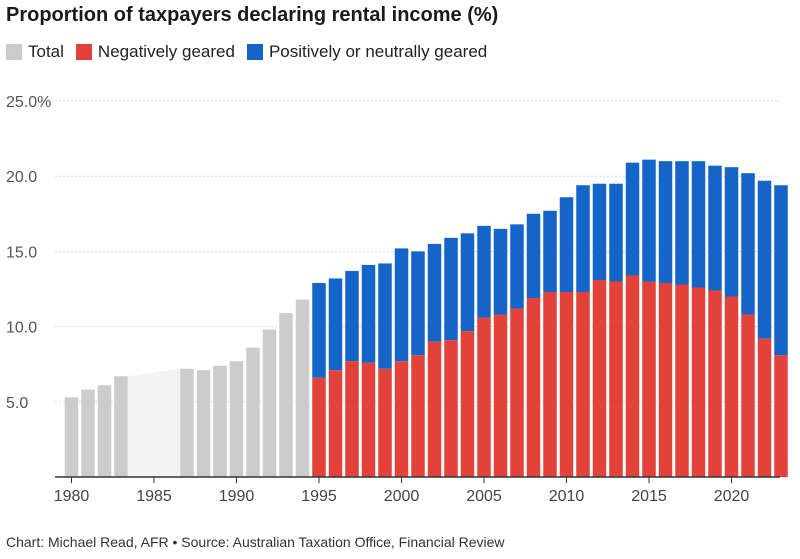 This screenshot has width=800, height=559. Describe the element at coordinates (517, 266) in the screenshot. I see `bar-positively-geared-2007` at that location.